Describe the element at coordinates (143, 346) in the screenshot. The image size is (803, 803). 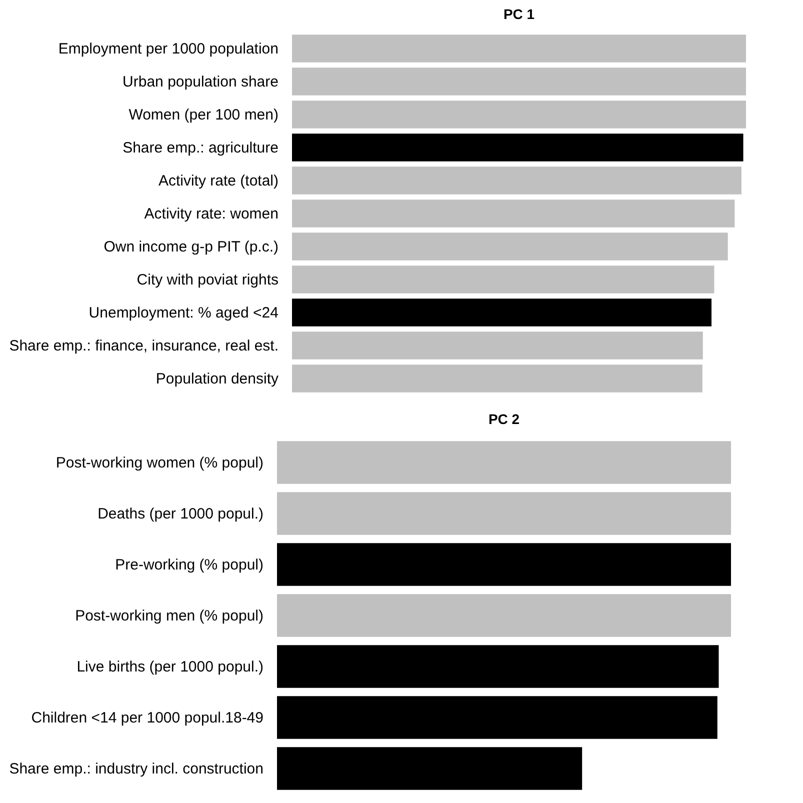
I see `y-tick-label: Share emp.: finance, insurance, real est.` at that location.